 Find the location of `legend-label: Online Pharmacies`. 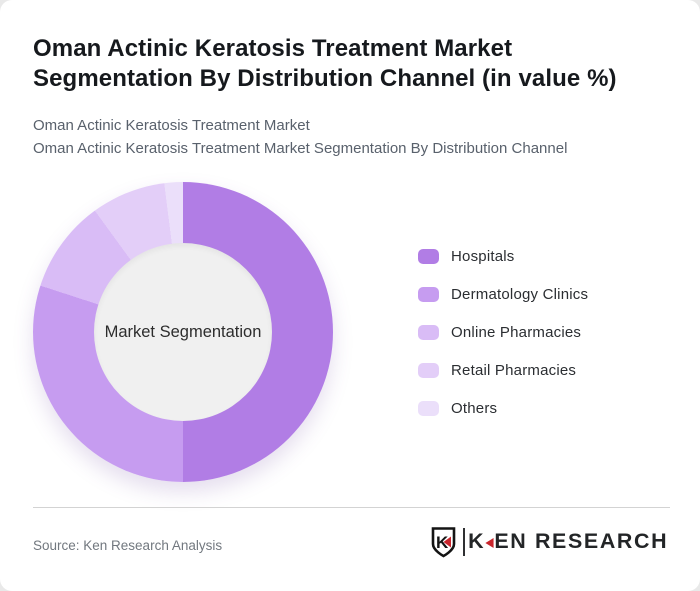

legend-label: Online Pharmacies is located at coordinates (516, 332).